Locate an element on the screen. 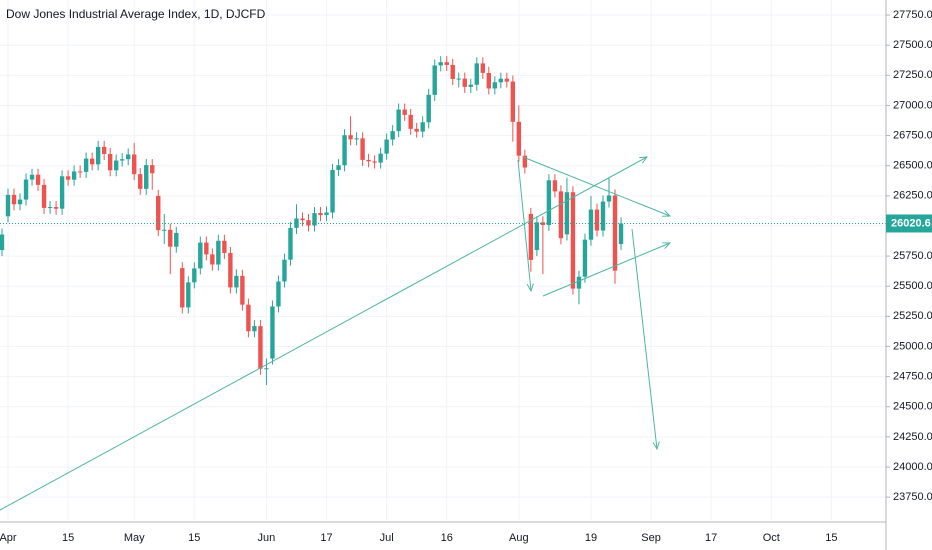  x-tick-label: Apr is located at coordinates (8, 538).